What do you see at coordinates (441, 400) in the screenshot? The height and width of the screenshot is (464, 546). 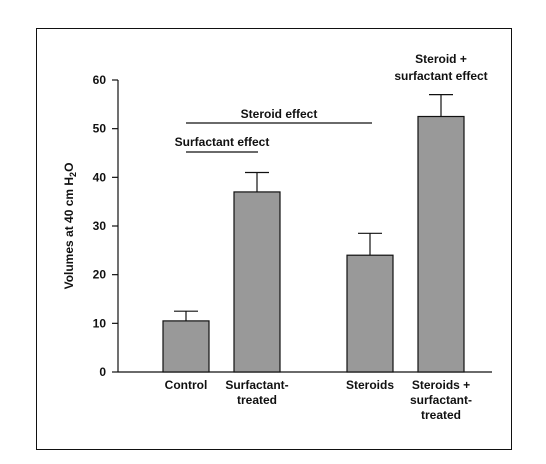 I see `category-label: surfactant-` at bounding box center [441, 400].